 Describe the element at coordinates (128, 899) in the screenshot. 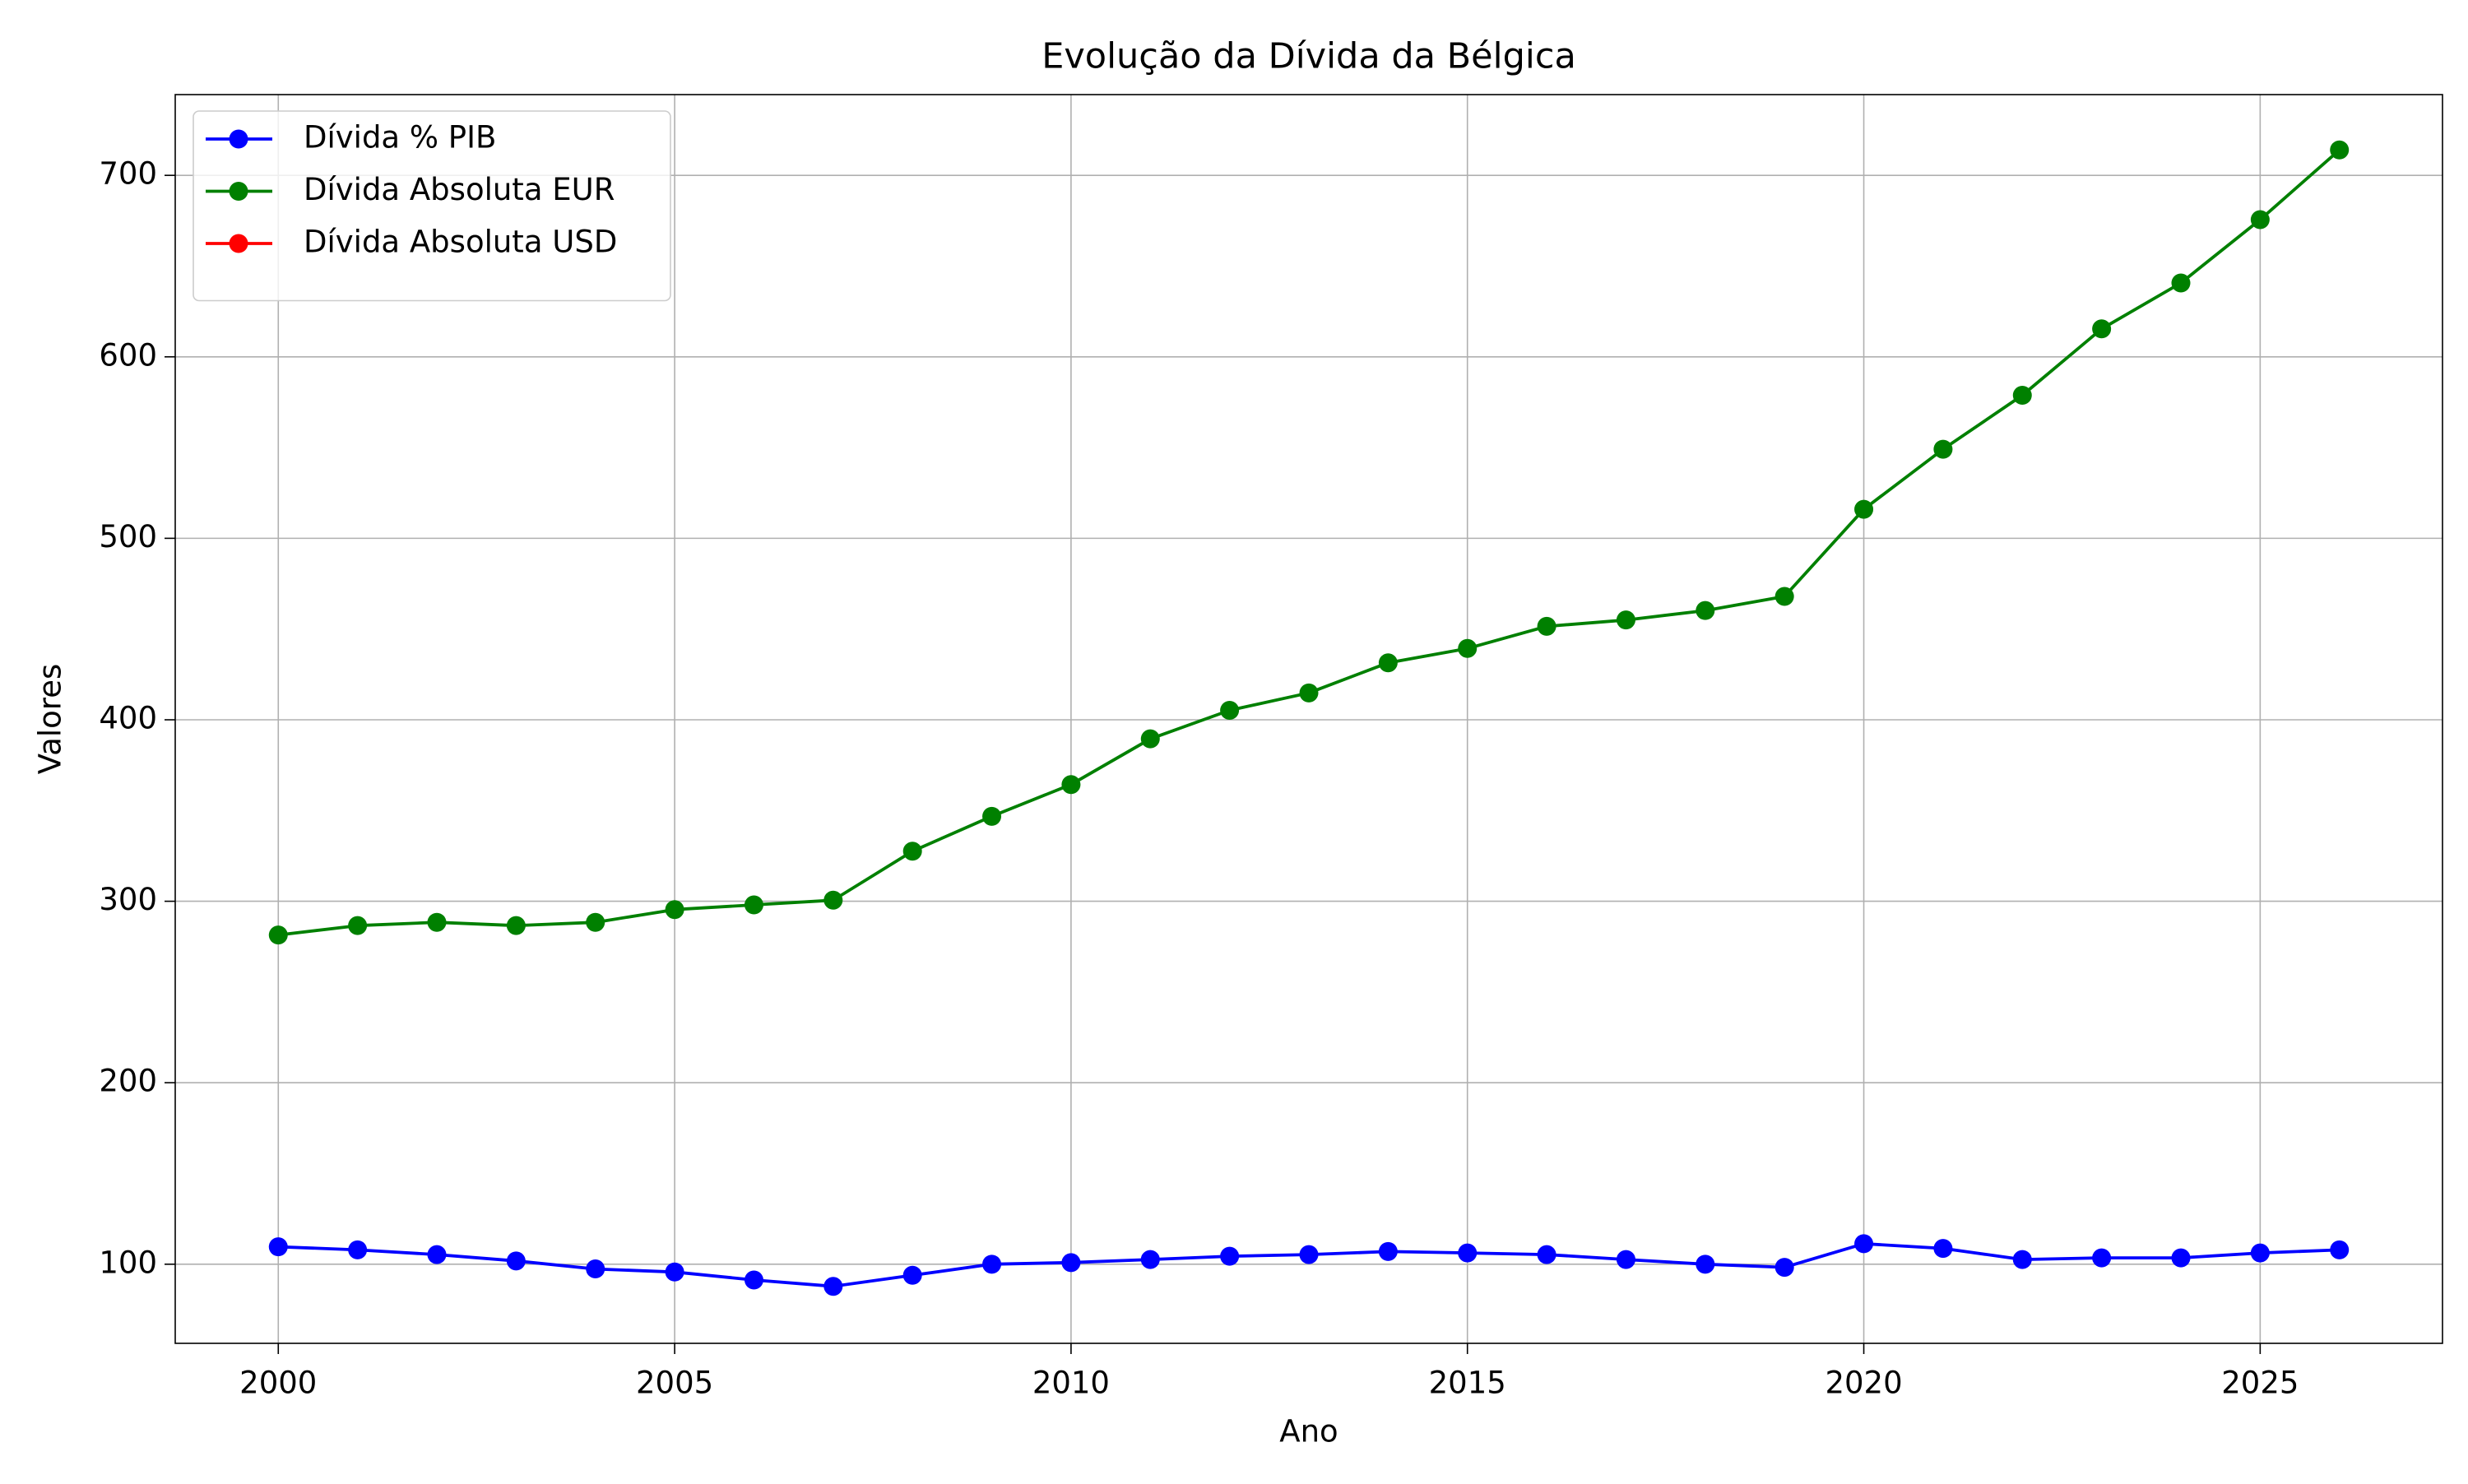

I see `y-tick-label: 300` at that location.